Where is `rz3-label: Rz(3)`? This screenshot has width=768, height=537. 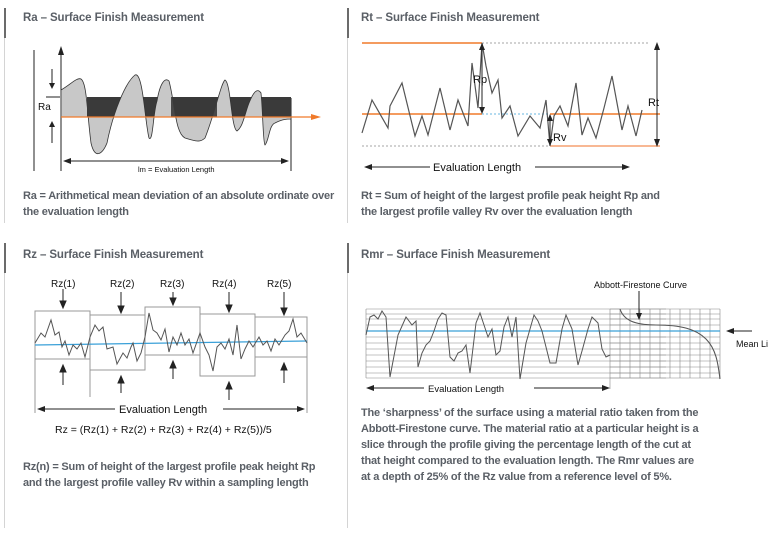
rz3-label: Rz(3) is located at coordinates (172, 284).